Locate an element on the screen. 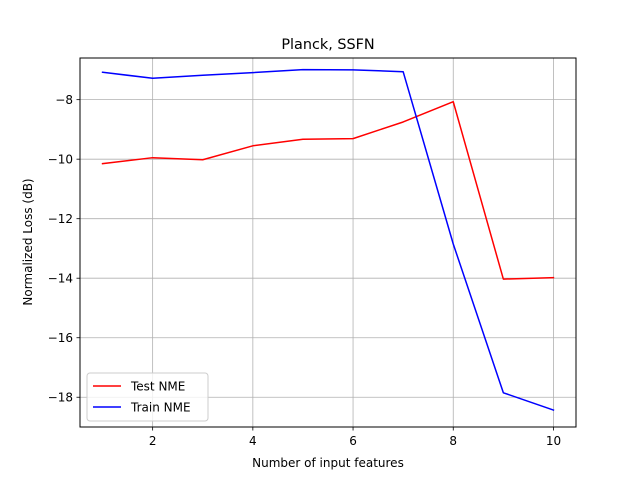 The height and width of the screenshot is (480, 640). y-tick-label: −14 is located at coordinates (60, 279).